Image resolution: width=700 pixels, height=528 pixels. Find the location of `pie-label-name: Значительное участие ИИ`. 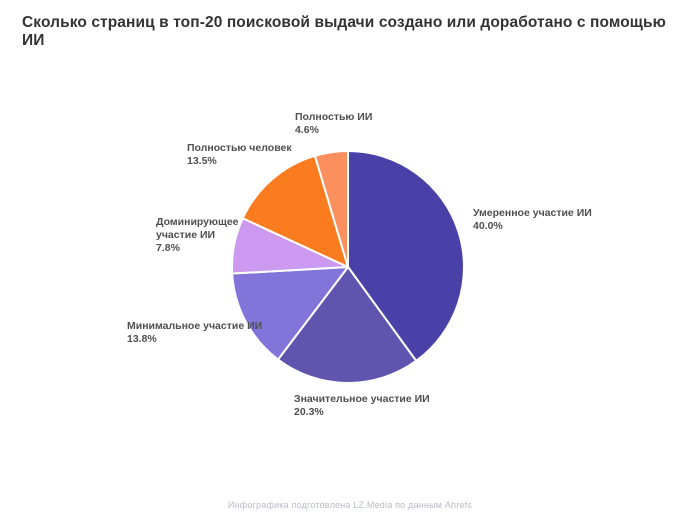

pie-label-name: Значительное участие ИИ is located at coordinates (362, 399).